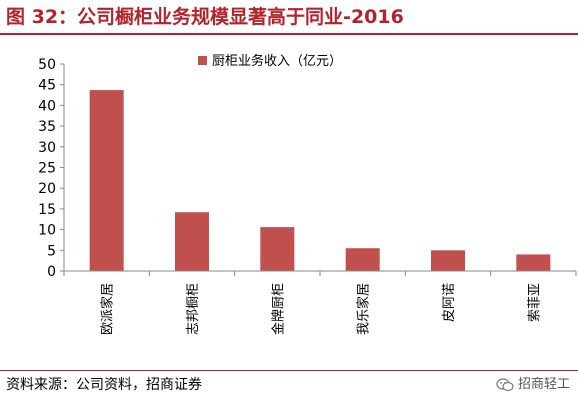  Describe the element at coordinates (320, 302) in the screenshot. I see `x-axis: 欧派家居 志邦橱柜 金牌厨柜 我乐家居 皮阿诺 索菲亚` at that location.